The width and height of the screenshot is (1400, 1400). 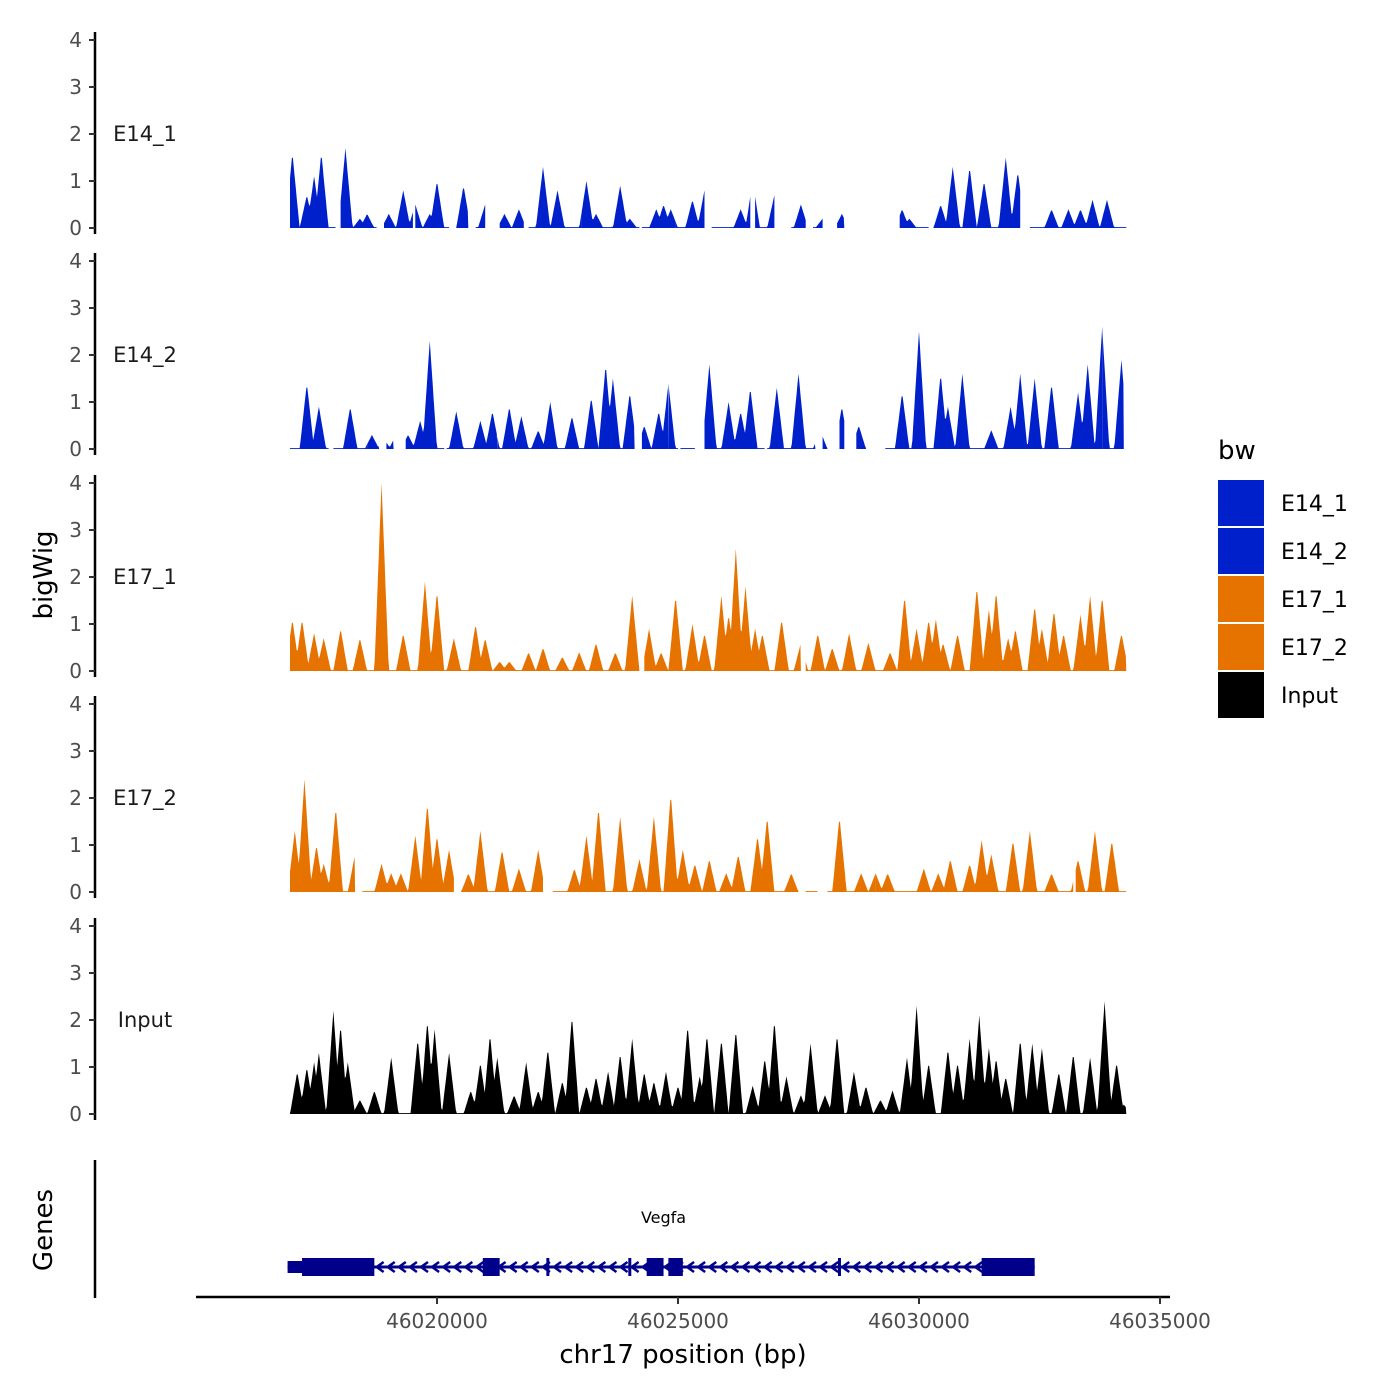 I want to click on x-axis: 46020000 46025000 46030000 46035000, so click(x=703, y=1314).